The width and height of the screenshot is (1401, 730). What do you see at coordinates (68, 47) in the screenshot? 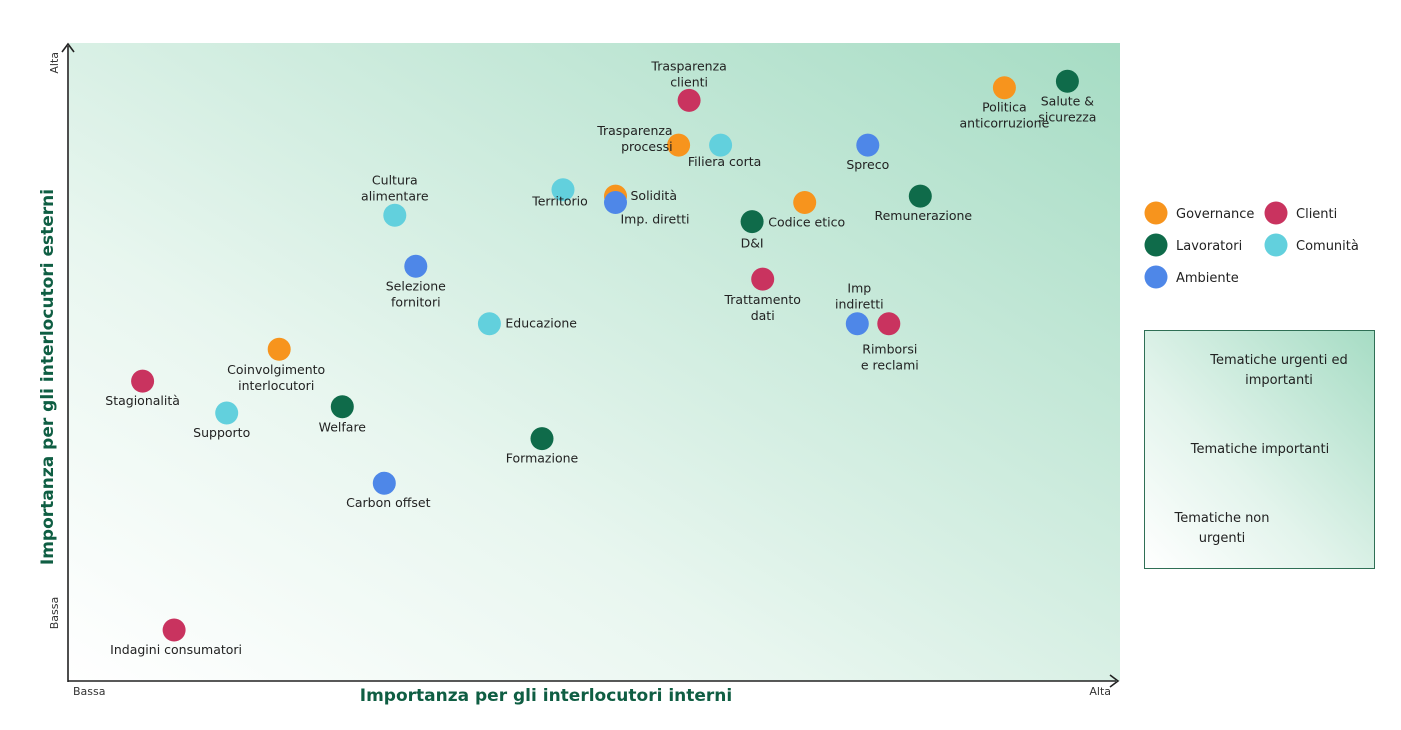
I see `y-axis-arrow` at bounding box center [68, 47].